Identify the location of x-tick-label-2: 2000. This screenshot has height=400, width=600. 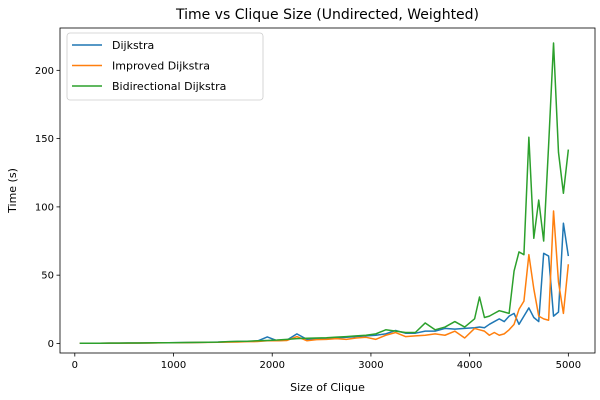
(271, 365).